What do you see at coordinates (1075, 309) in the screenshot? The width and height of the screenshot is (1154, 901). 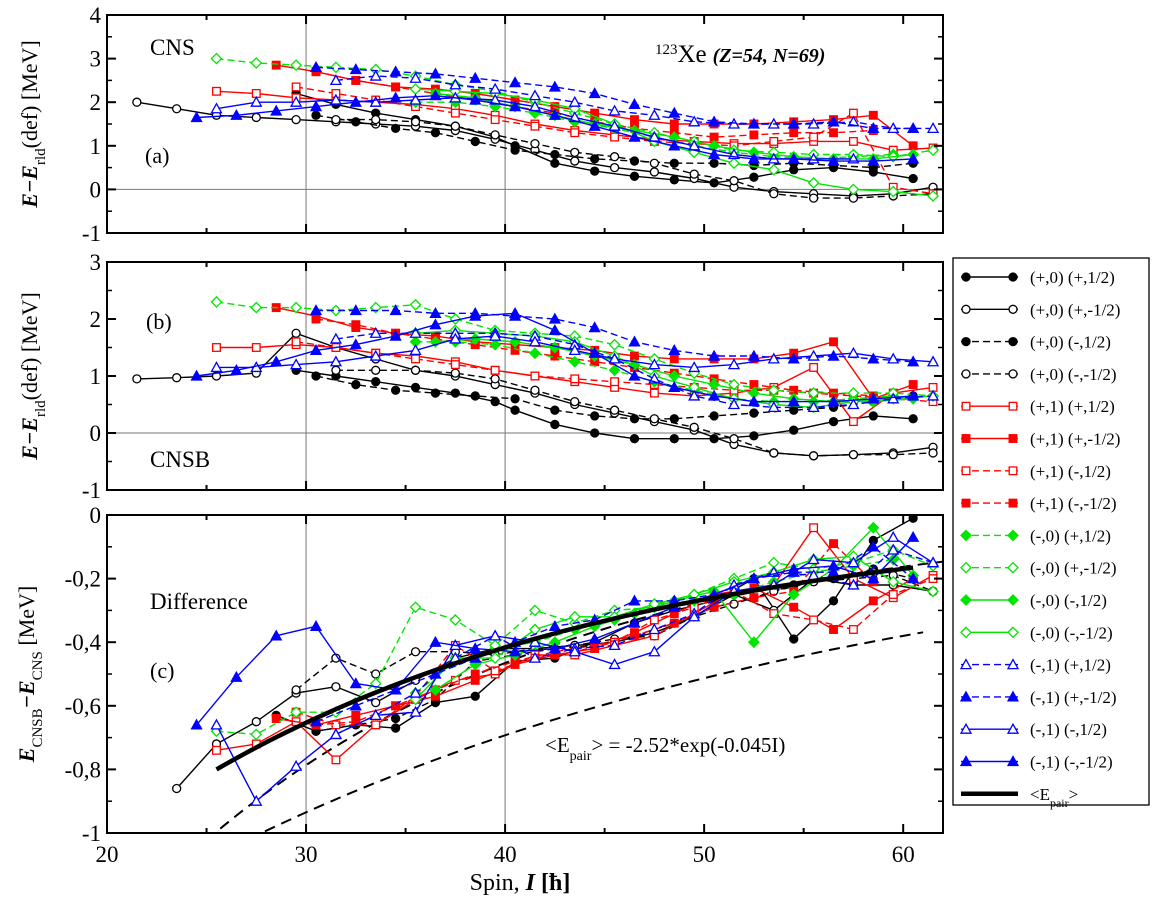 I see `legend-label: (+,0) (+,-1/2)` at bounding box center [1075, 309].